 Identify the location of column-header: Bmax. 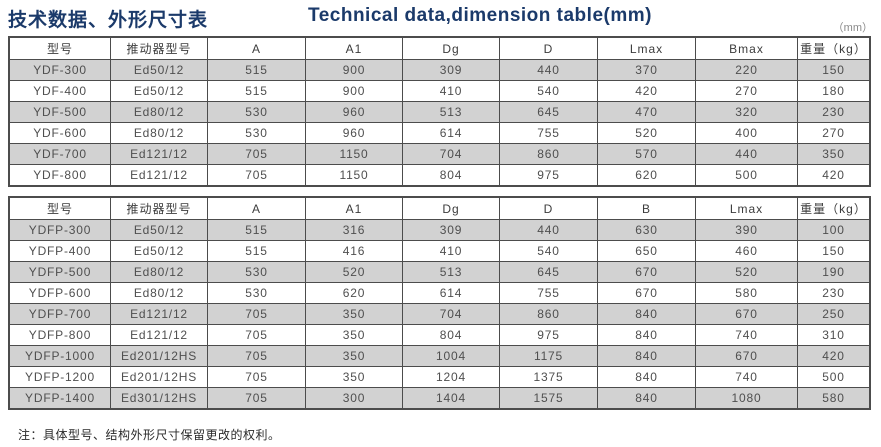
(746, 48).